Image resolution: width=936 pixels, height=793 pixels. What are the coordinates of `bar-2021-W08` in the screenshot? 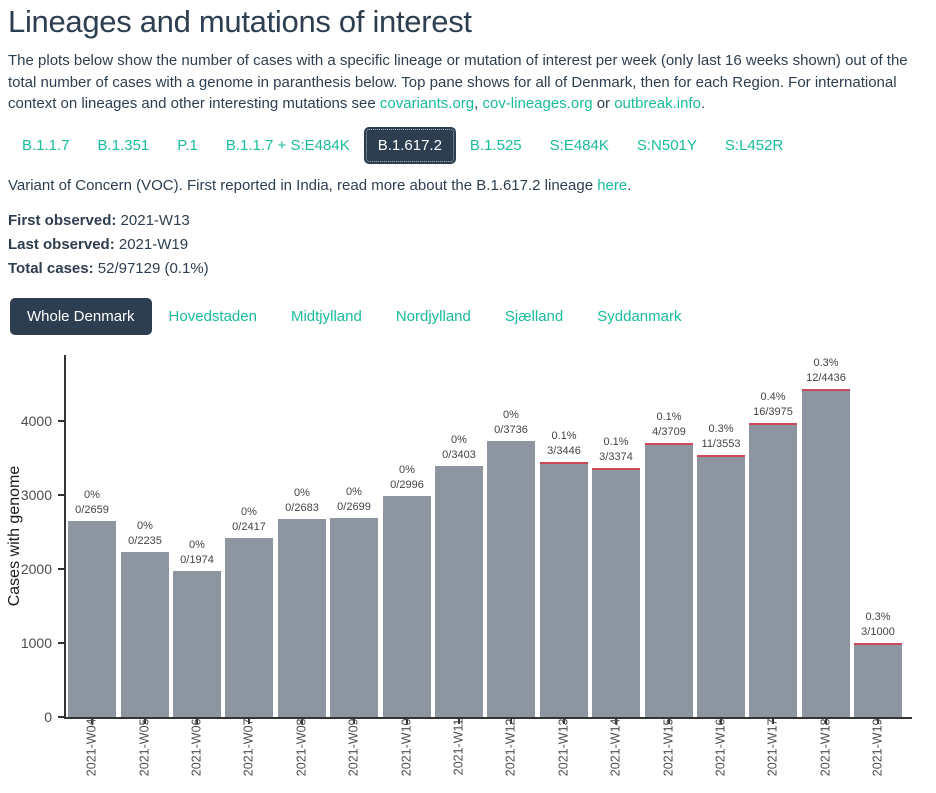 It's located at (302, 617).